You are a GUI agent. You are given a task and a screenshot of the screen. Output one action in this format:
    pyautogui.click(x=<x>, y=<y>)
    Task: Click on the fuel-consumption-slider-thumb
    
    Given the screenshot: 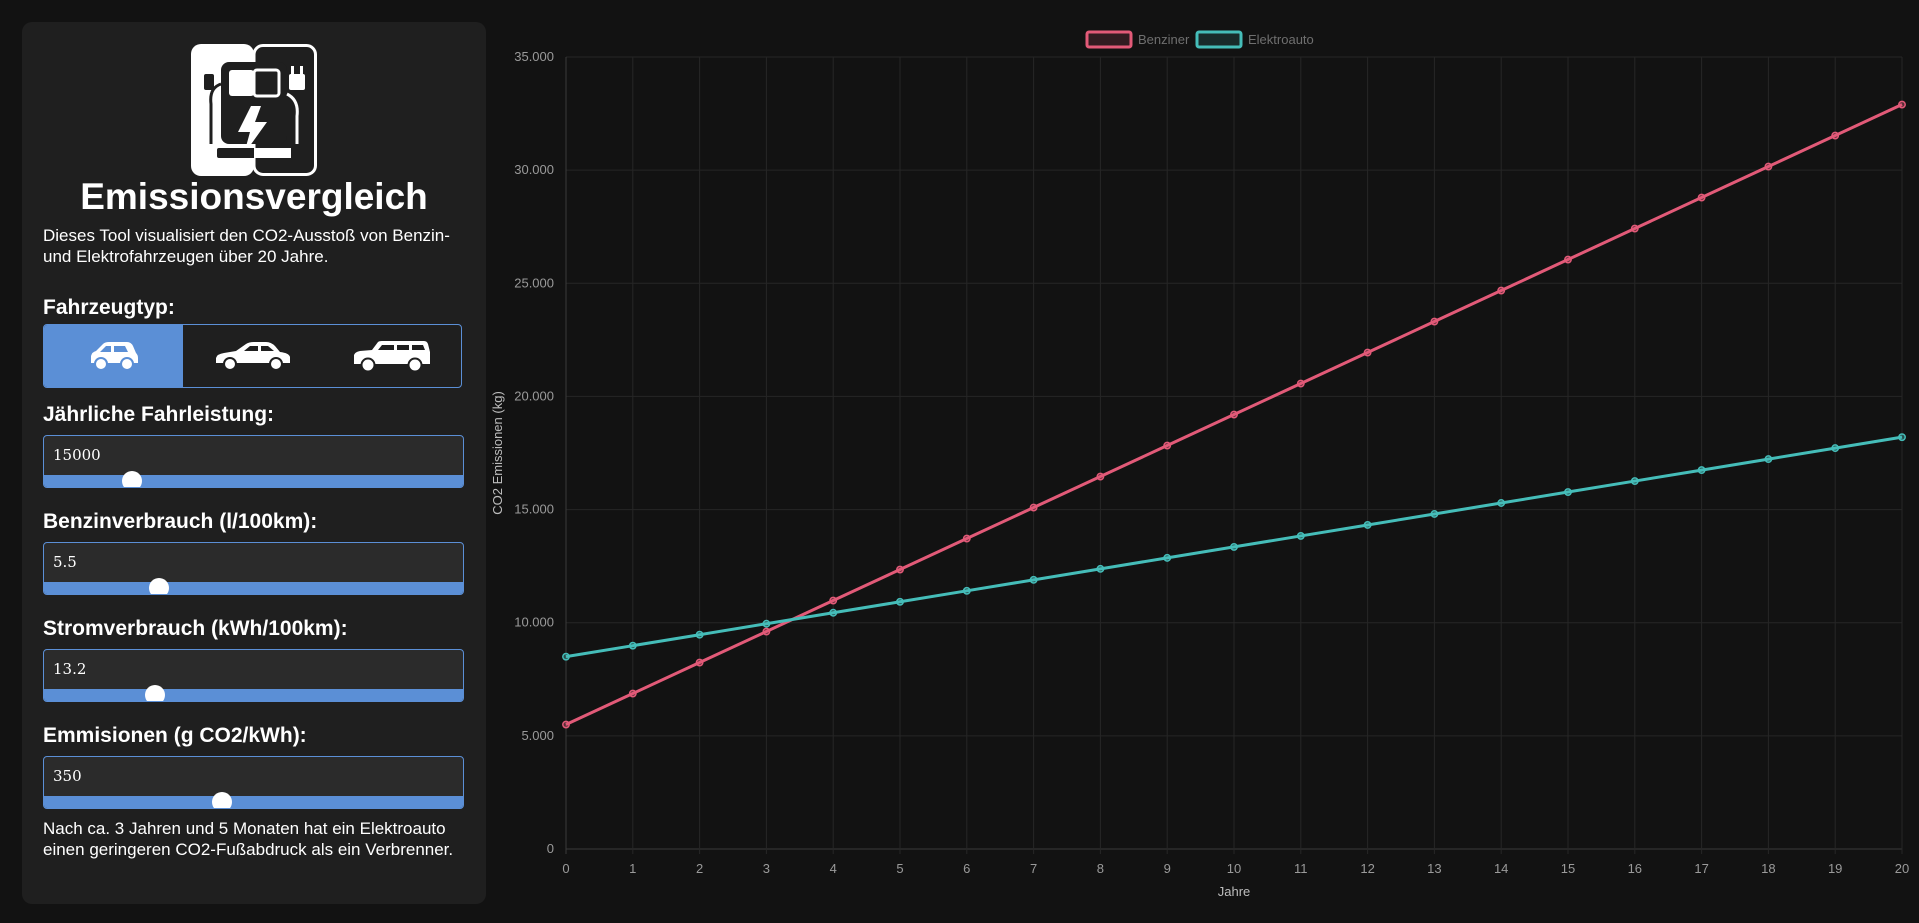 What is the action you would take?
    pyautogui.click(x=159, y=586)
    